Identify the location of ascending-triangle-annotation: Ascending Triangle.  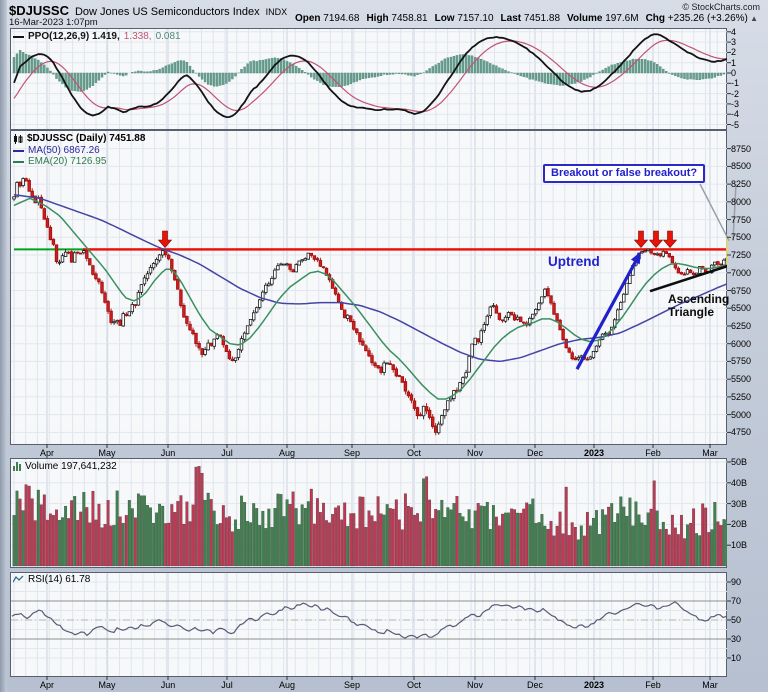
(698, 306).